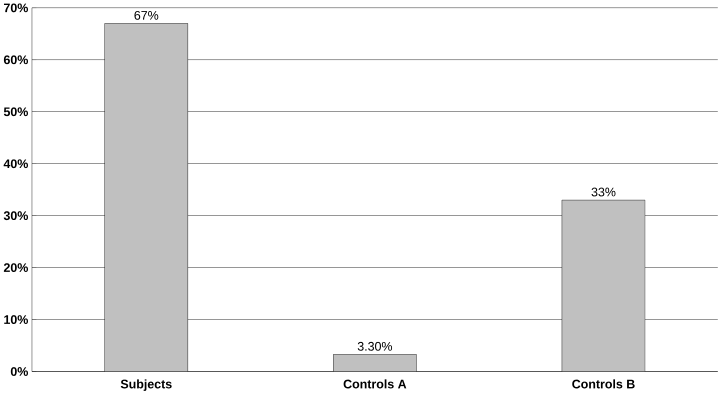  I want to click on y-tick-label: 10%, so click(16, 319).